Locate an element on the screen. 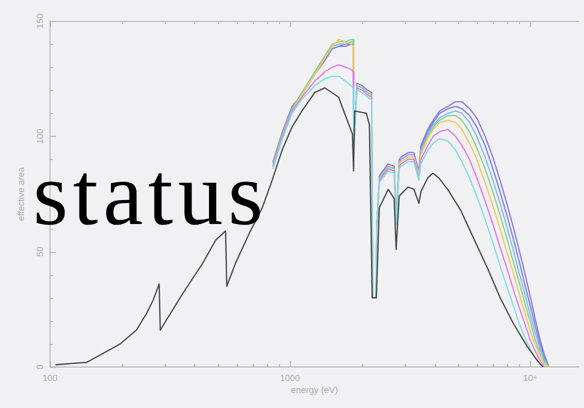 The height and width of the screenshot is (408, 584). y-tick-label: 150 is located at coordinates (39, 21).